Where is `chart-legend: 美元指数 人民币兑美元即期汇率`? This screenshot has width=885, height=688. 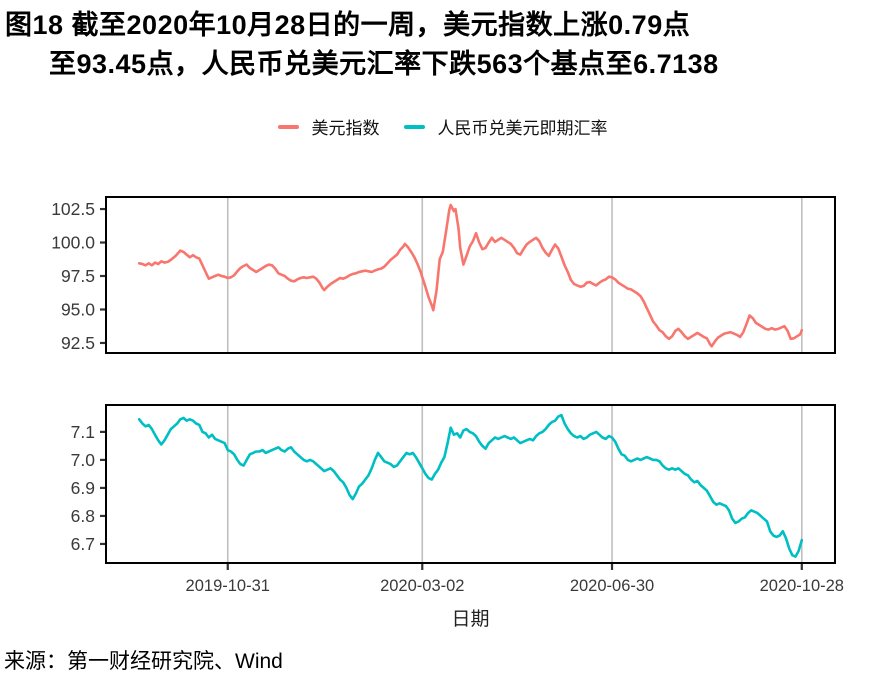
chart-legend: 美元指数 人民币兑美元即期汇率 is located at coordinates (442, 126).